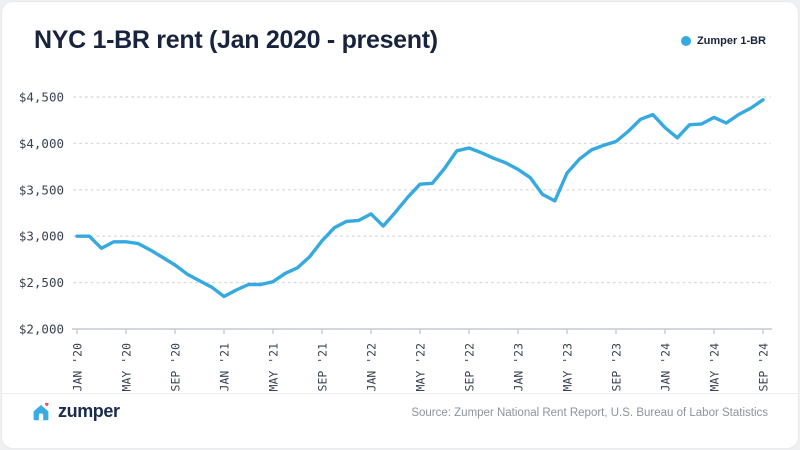 Image resolution: width=800 pixels, height=450 pixels. I want to click on x-tick-label: JAN '22, so click(372, 367).